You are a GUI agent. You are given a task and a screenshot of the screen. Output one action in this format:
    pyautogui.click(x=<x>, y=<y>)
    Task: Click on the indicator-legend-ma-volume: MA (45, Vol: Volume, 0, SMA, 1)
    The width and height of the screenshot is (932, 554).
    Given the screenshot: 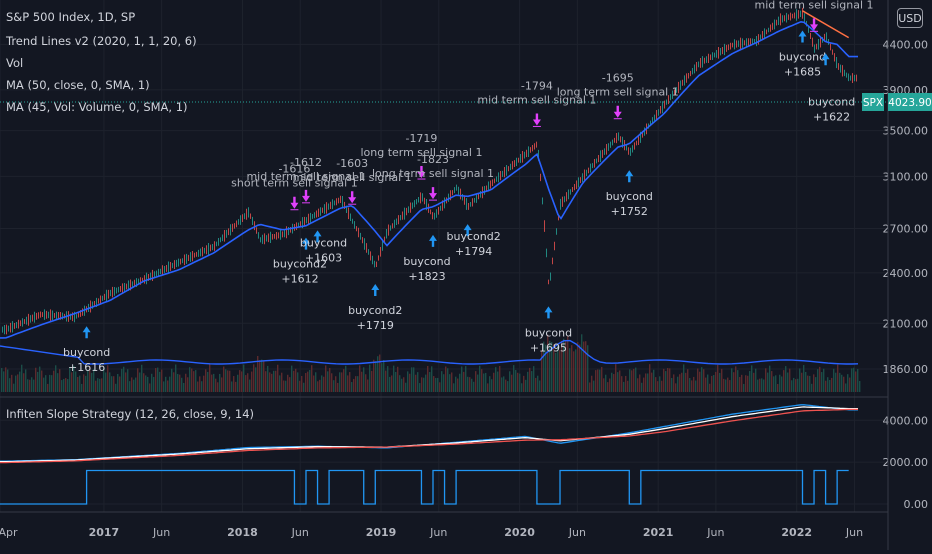 What is the action you would take?
    pyautogui.click(x=97, y=107)
    